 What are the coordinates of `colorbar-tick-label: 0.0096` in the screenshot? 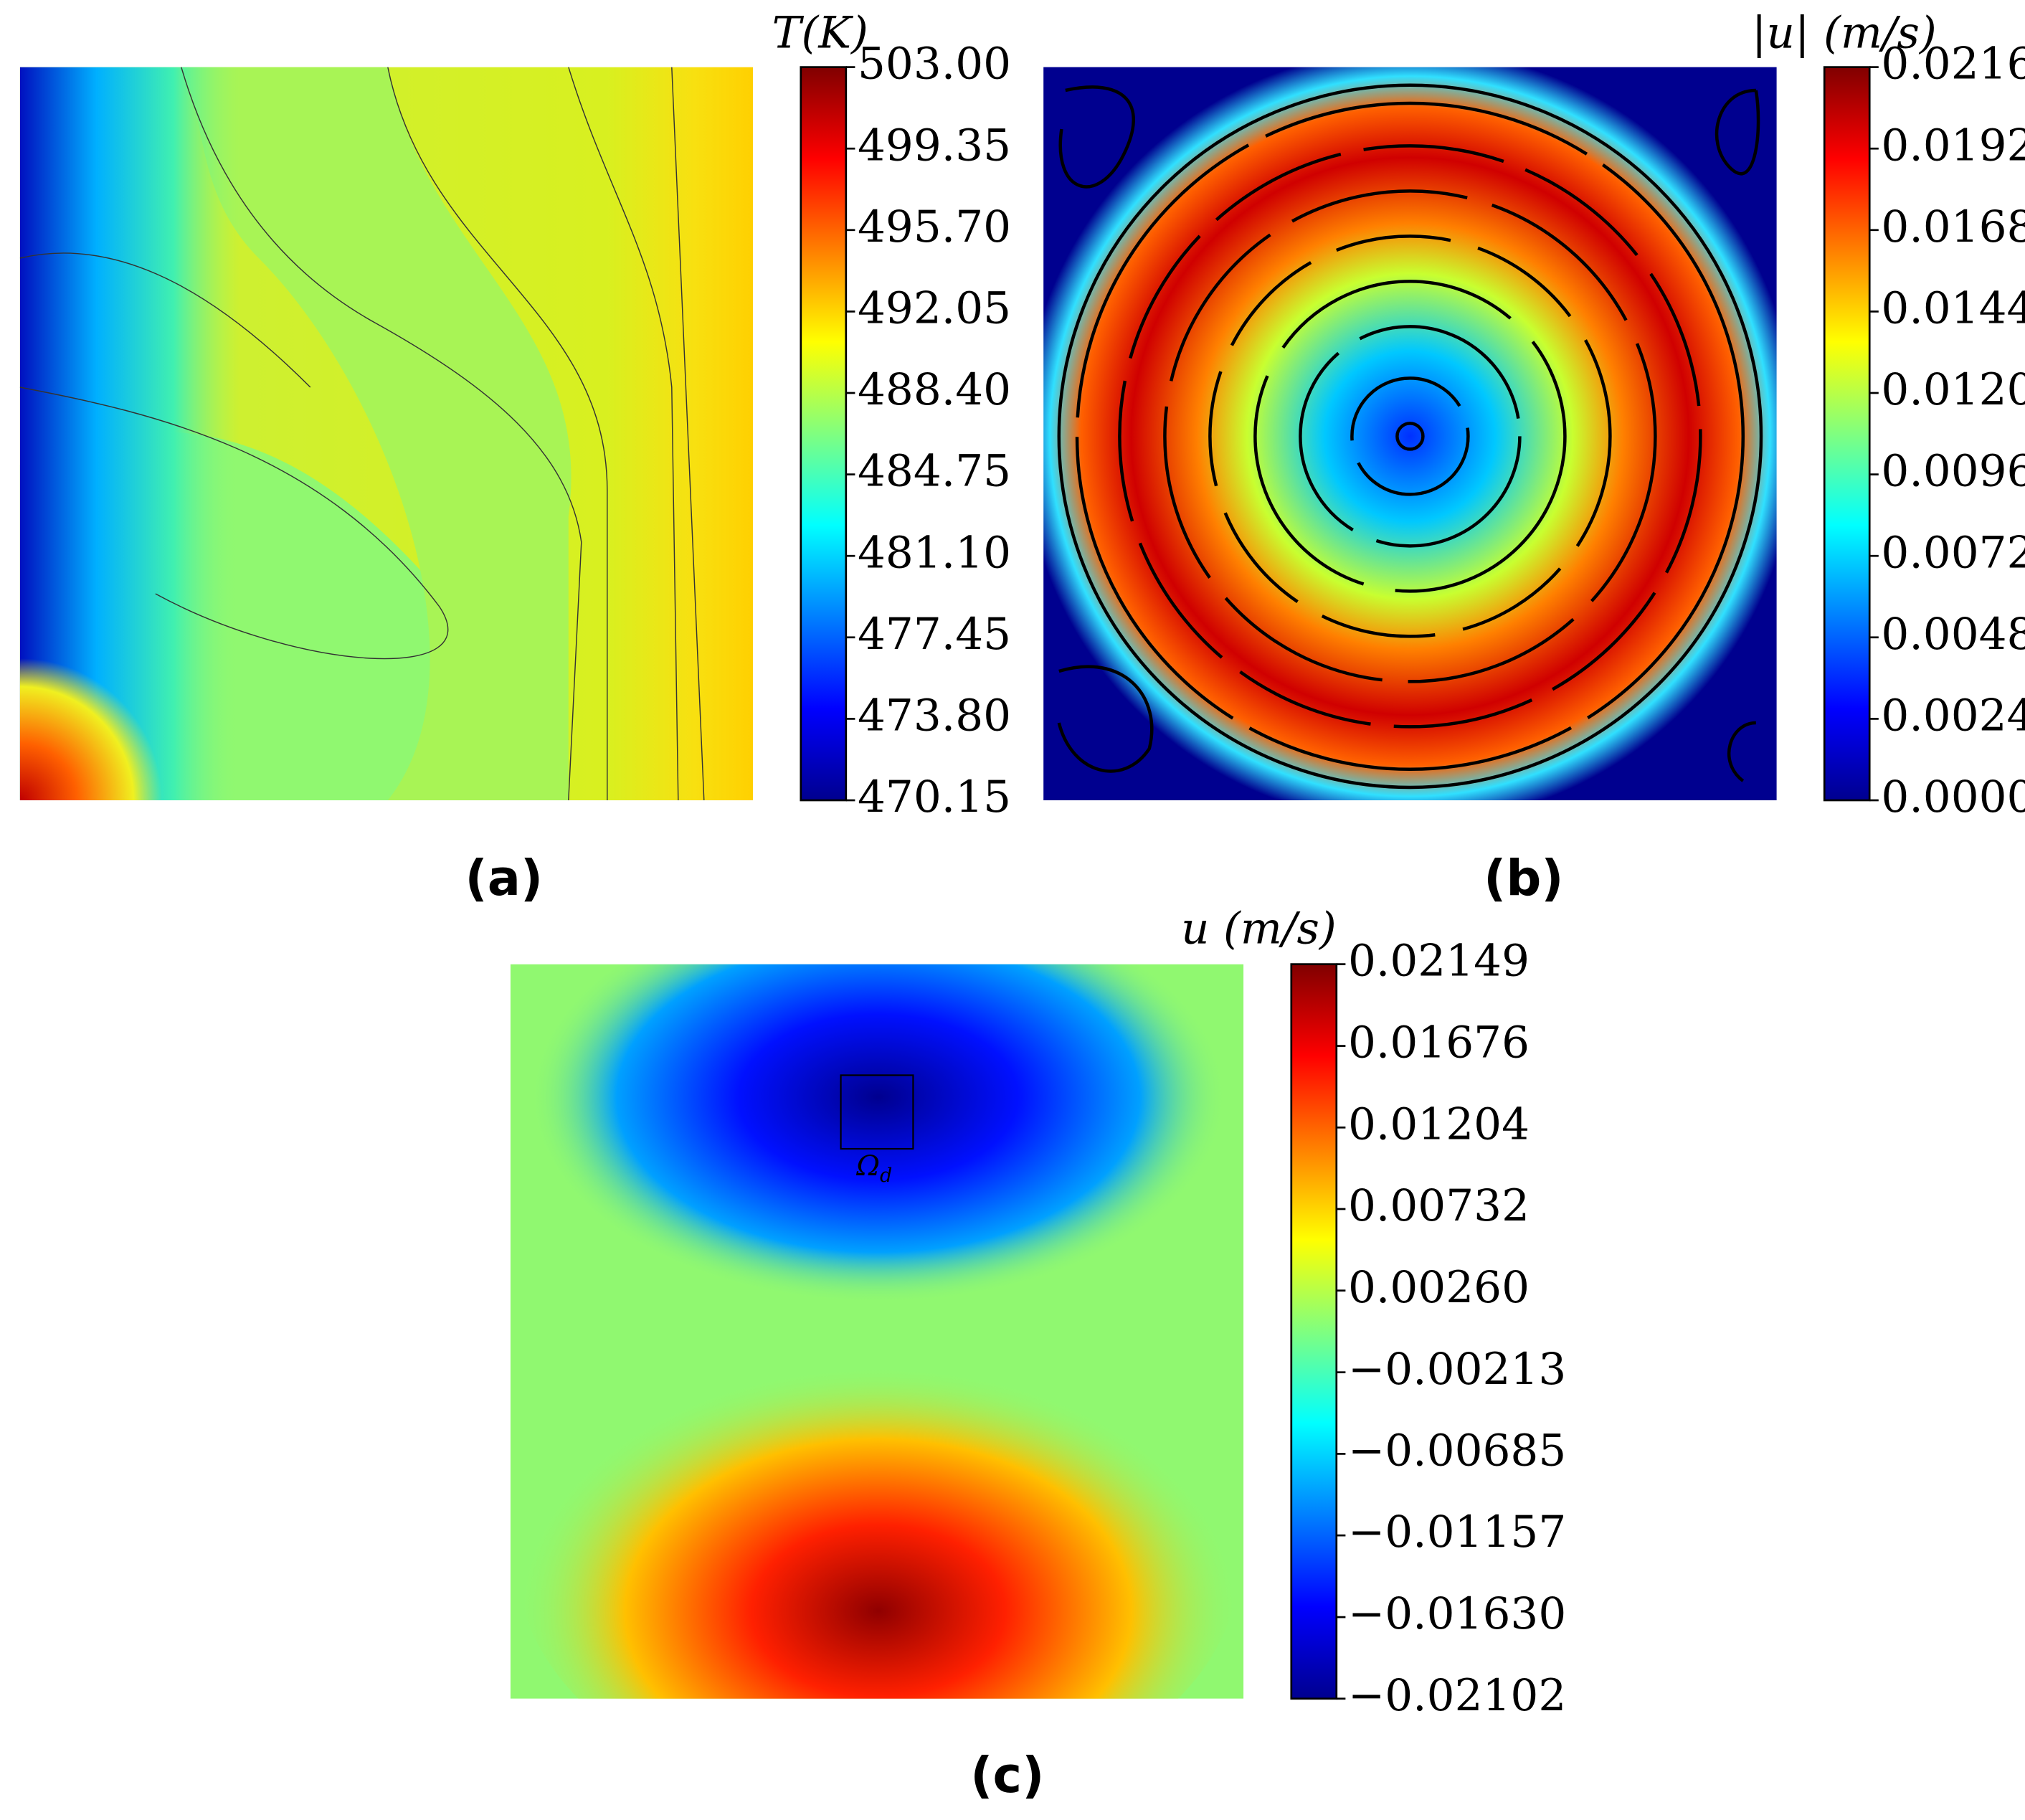 It's located at (1953, 471).